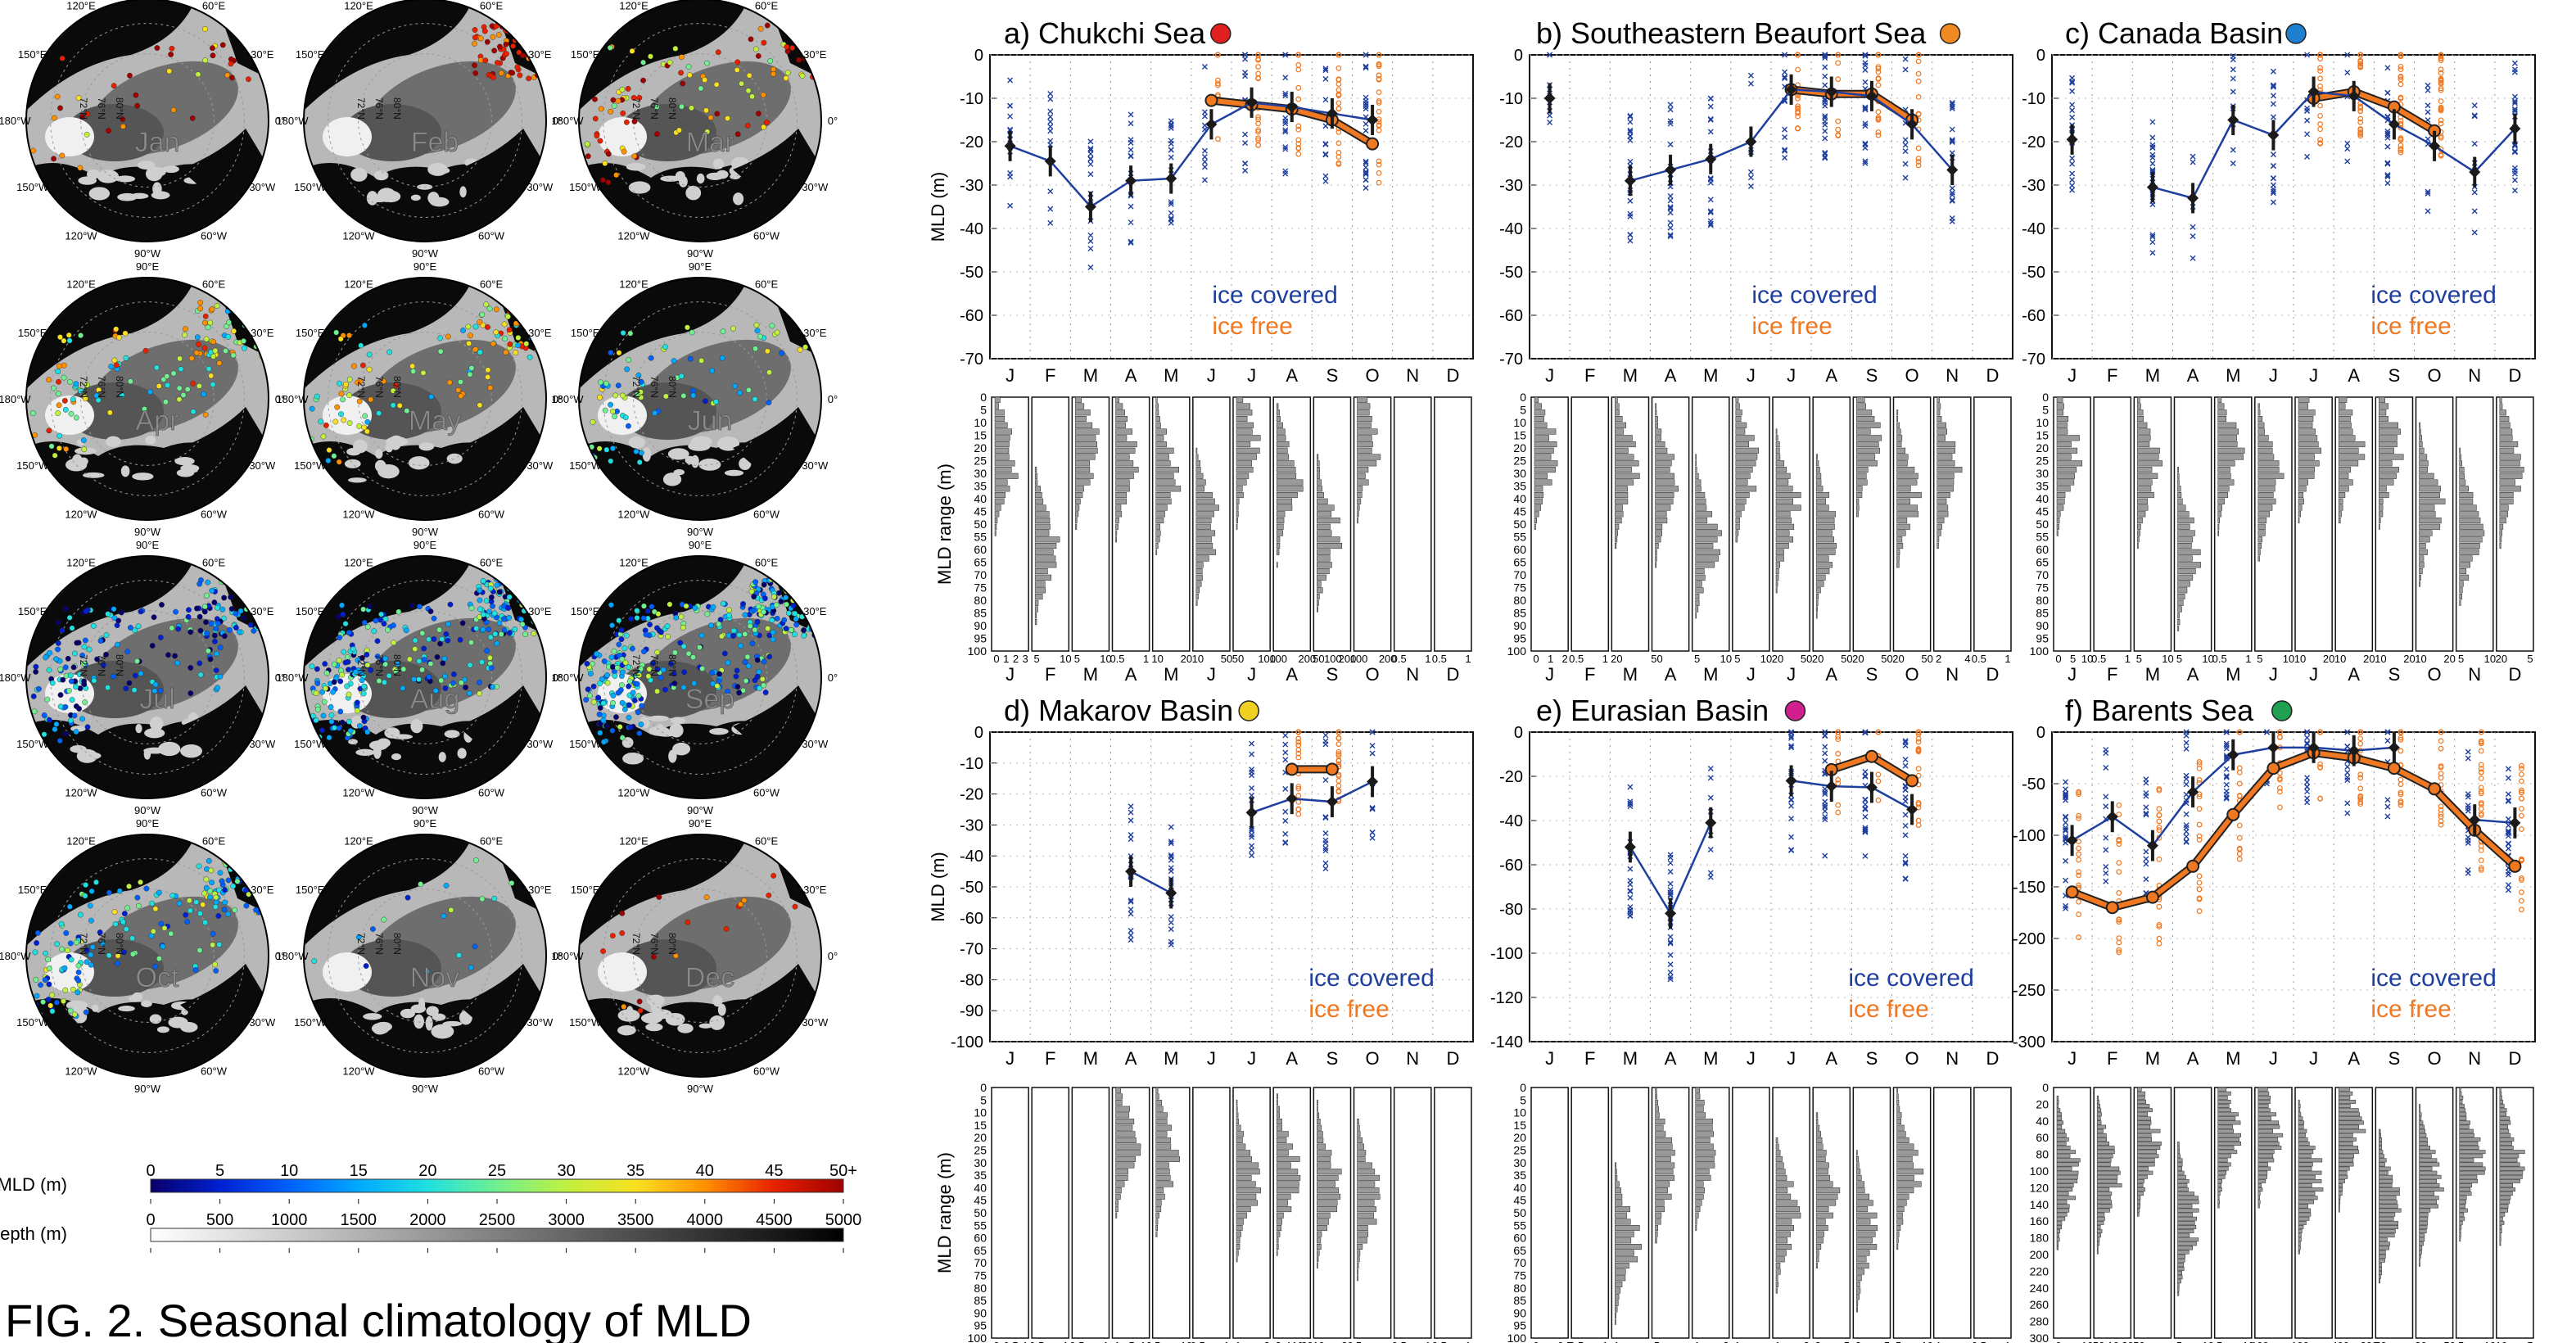 The image size is (2576, 1343). I want to click on longitude-label: 90°E, so click(700, 823).